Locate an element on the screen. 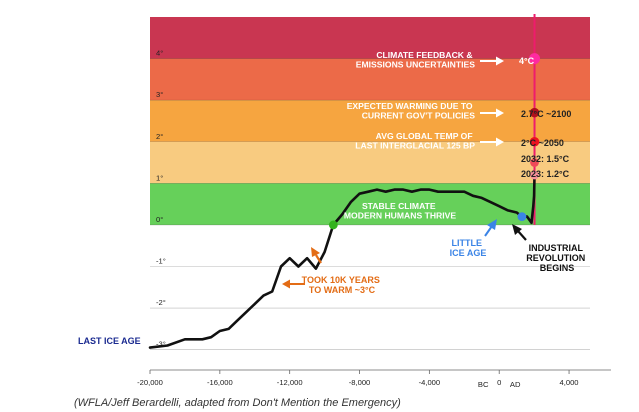 This screenshot has width=639, height=412. feedback-arrowhead is located at coordinates (500, 61).